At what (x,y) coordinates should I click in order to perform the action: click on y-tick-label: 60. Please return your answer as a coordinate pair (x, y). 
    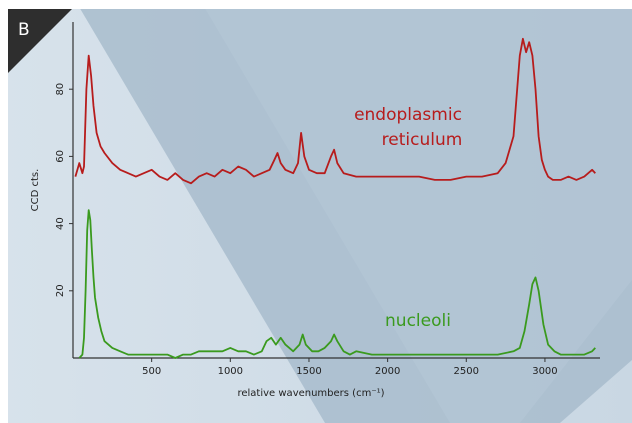
    Looking at the image, I should click on (60, 156).